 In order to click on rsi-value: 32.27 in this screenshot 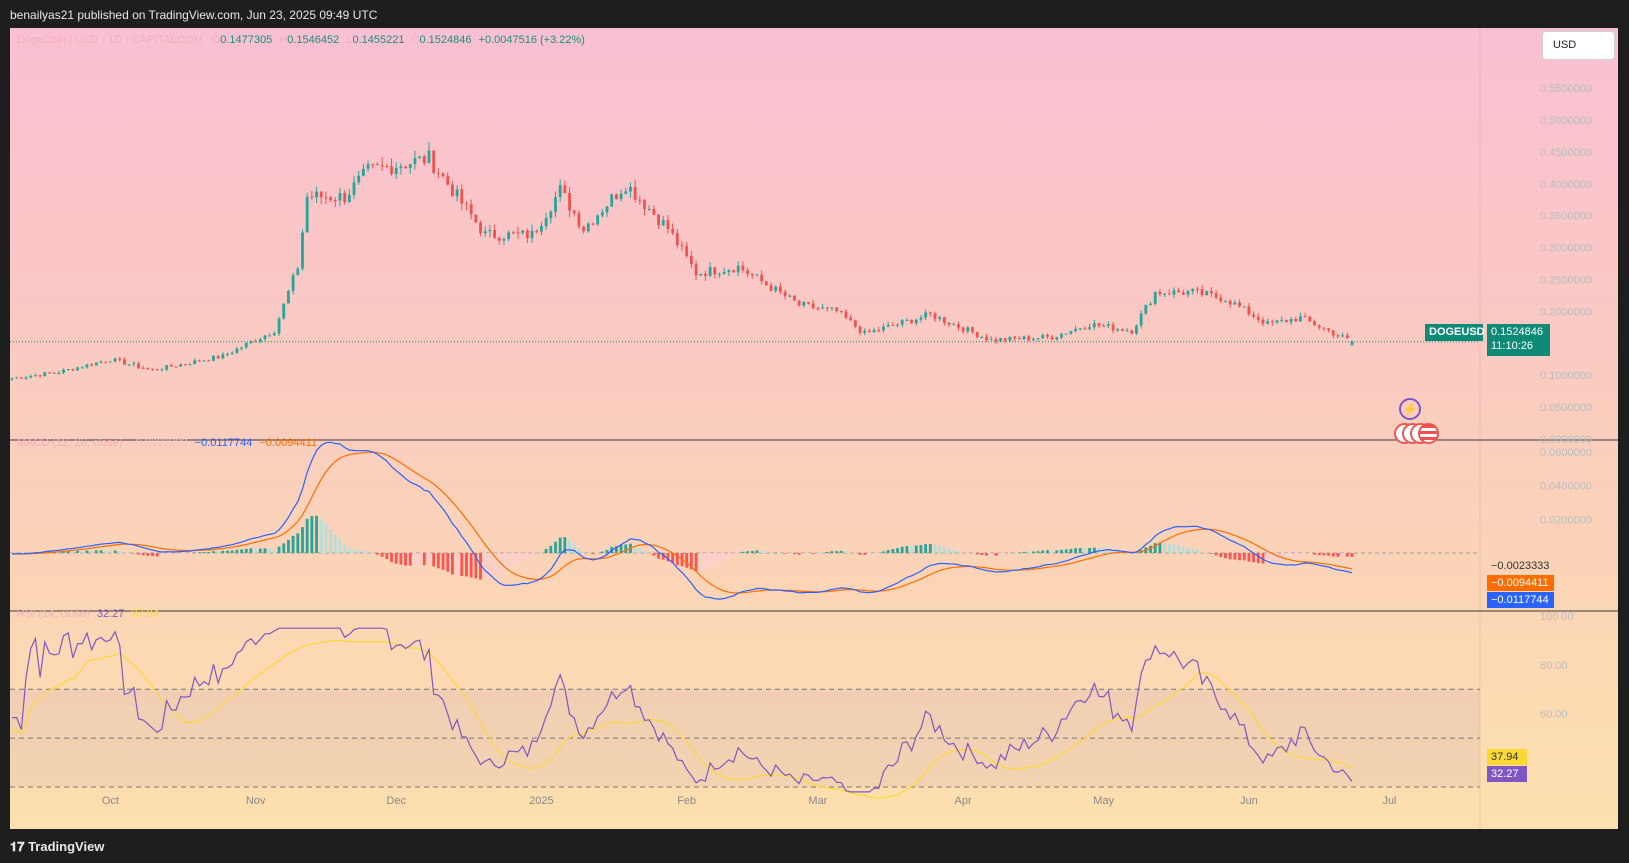, I will do `click(110, 614)`.